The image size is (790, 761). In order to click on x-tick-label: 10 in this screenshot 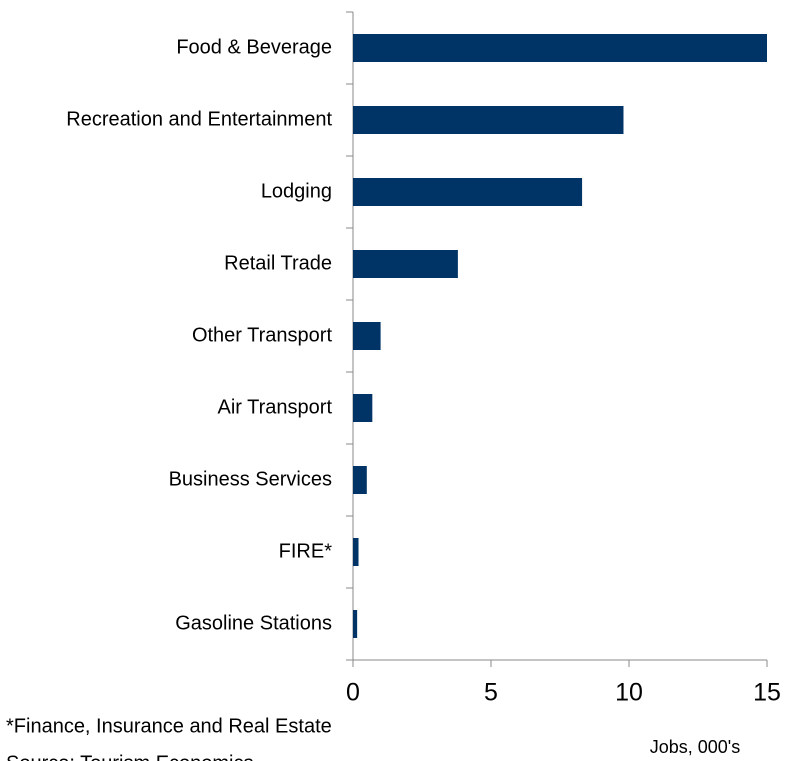, I will do `click(629, 693)`.